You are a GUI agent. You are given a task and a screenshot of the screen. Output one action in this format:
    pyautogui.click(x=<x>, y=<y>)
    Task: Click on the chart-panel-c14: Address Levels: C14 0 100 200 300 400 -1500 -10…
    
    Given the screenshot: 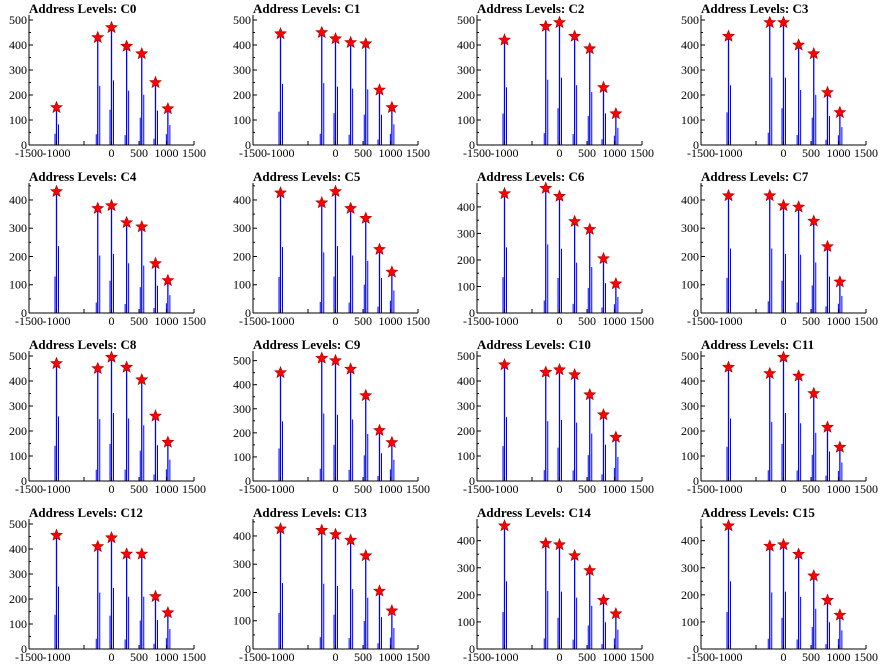 What is the action you would take?
    pyautogui.click(x=555, y=584)
    